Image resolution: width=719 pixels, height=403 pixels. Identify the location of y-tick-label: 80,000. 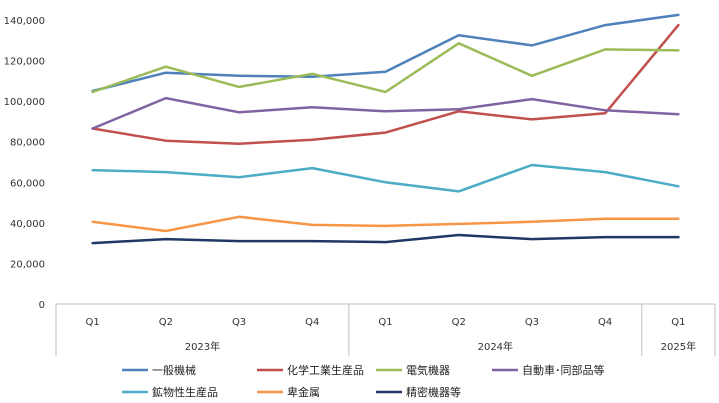
(27, 143).